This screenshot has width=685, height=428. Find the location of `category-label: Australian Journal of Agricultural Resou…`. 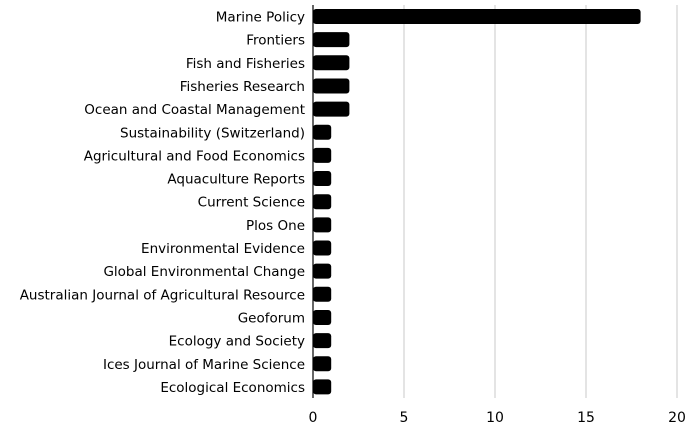

category-label: Australian Journal of Agricultural Resou… is located at coordinates (162, 295).